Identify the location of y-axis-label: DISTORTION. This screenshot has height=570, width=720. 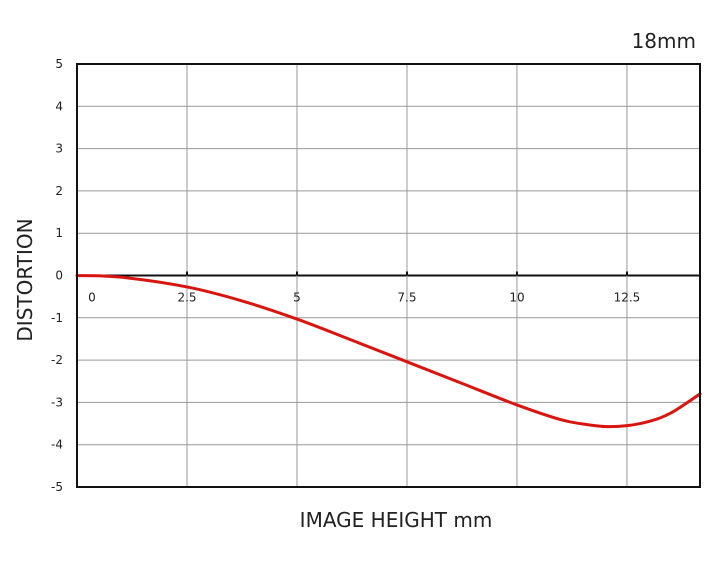
(25, 279).